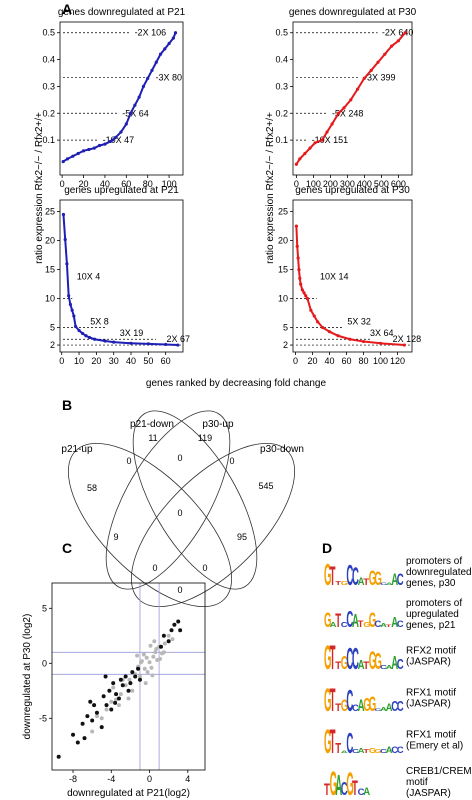  What do you see at coordinates (114, 361) in the screenshot?
I see `x-tick-label: 30` at bounding box center [114, 361].